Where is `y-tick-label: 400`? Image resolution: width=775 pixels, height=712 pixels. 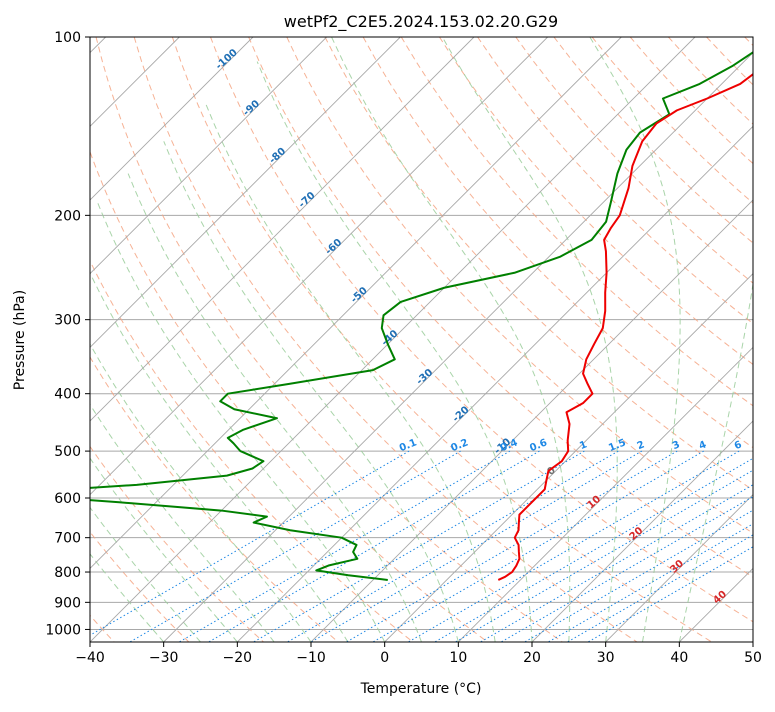 y-tick-label: 400 is located at coordinates (67, 395).